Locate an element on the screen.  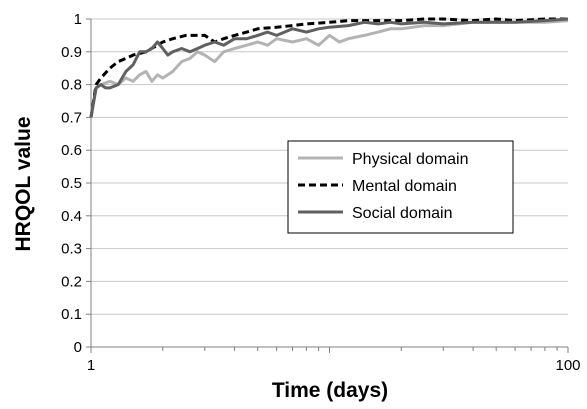
y-tick-label: 0.6 is located at coordinates (71, 150).